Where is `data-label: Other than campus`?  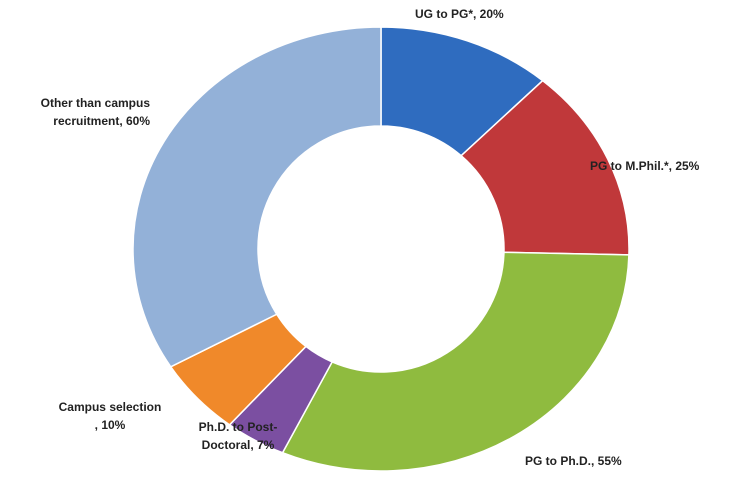
data-label: Other than campus is located at coordinates (96, 103).